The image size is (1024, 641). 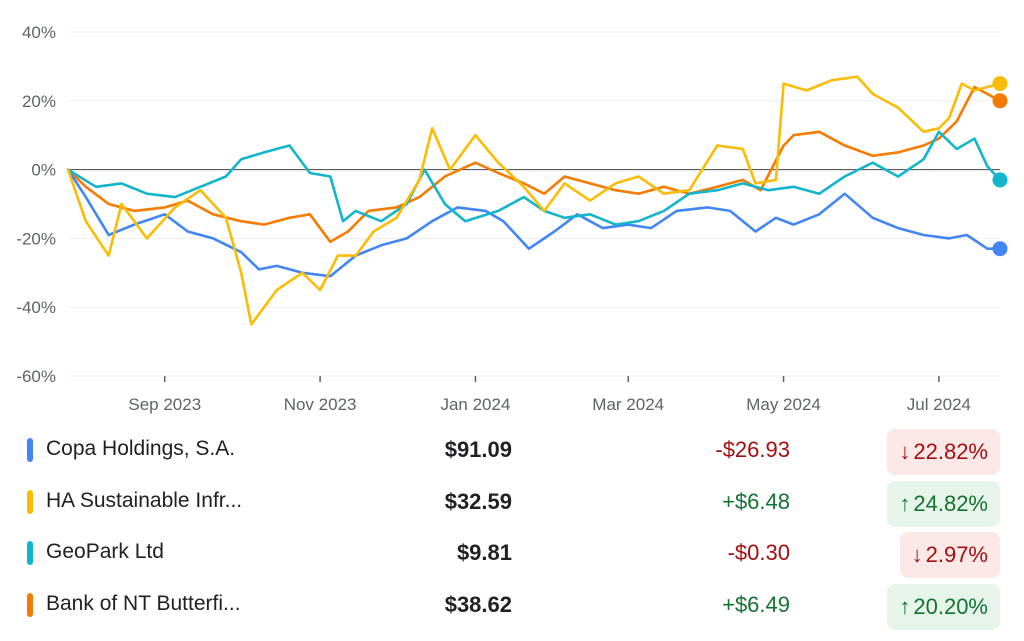 What do you see at coordinates (43, 170) in the screenshot?
I see `y-tick-label: 0%` at bounding box center [43, 170].